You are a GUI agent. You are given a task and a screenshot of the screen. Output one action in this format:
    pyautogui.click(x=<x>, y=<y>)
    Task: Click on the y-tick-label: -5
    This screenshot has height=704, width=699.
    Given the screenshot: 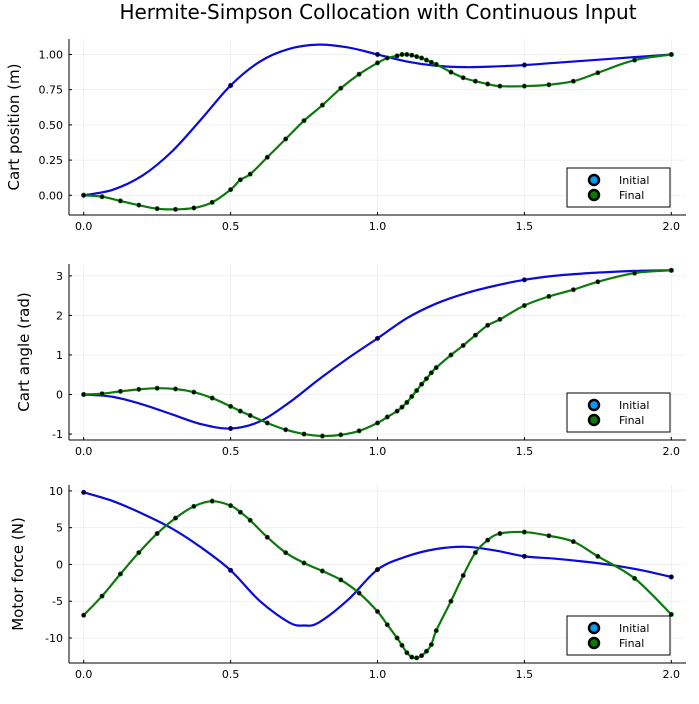 What is the action you would take?
    pyautogui.click(x=57, y=601)
    